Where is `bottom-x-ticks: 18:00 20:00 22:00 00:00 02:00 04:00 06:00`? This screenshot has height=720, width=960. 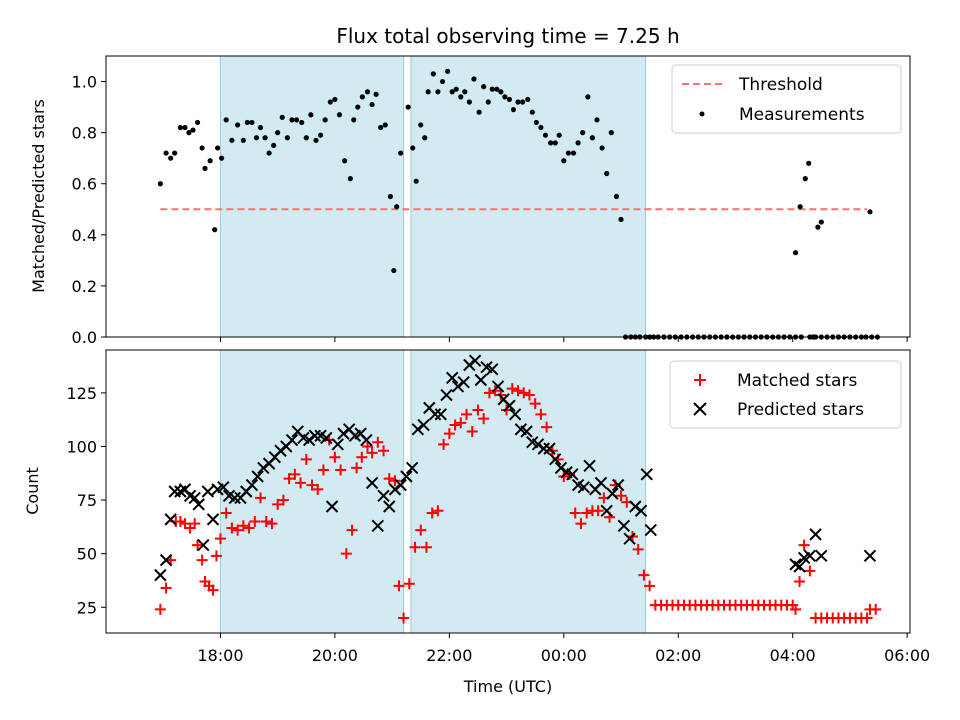
bottom-x-ticks: 18:00 20:00 22:00 00:00 02:00 04:00 06:00 is located at coordinates (563, 649).